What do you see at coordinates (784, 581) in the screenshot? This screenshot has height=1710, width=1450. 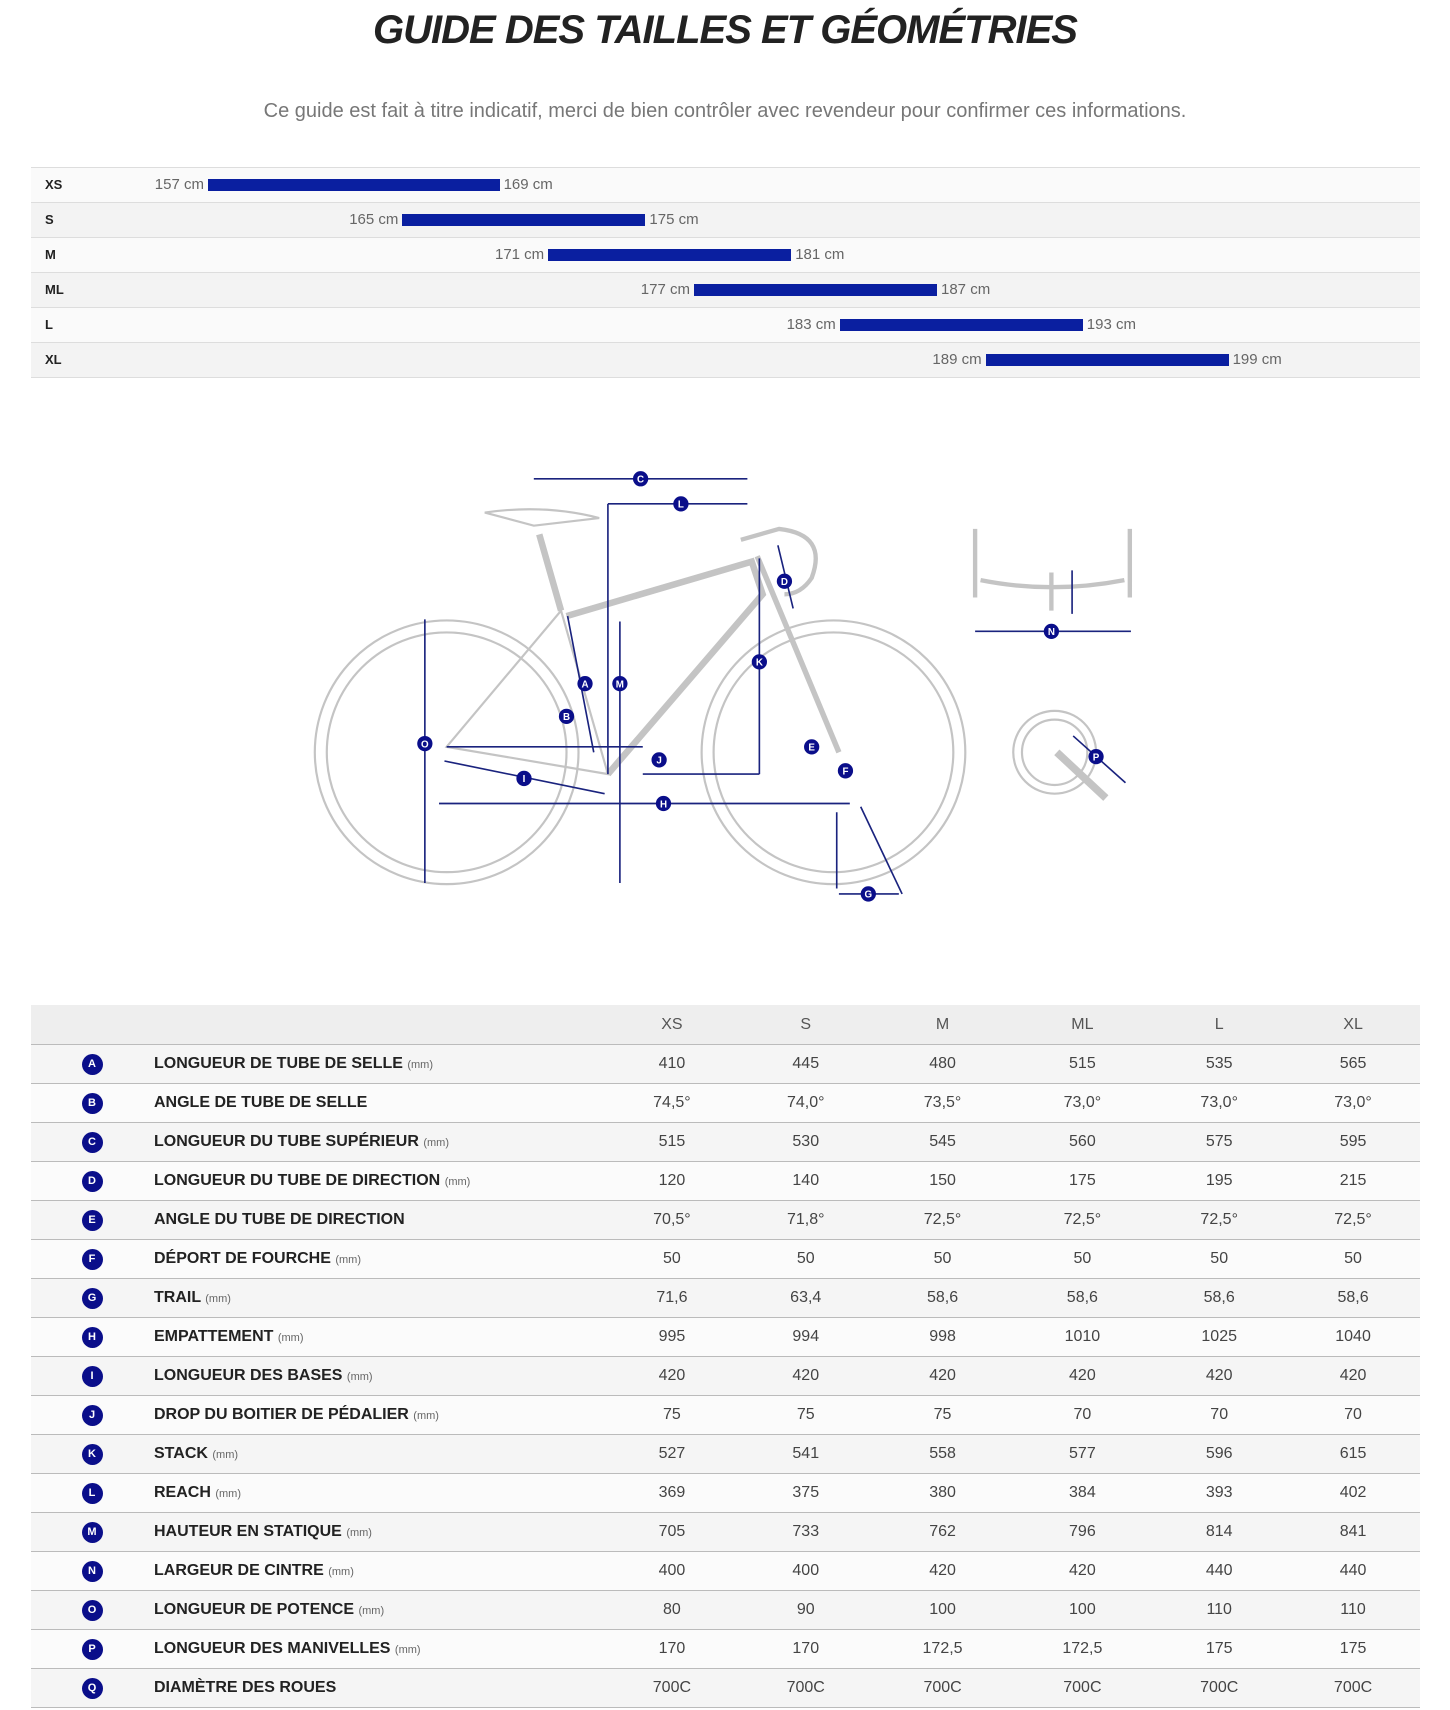 I see `diagram-marker-d: D` at bounding box center [784, 581].